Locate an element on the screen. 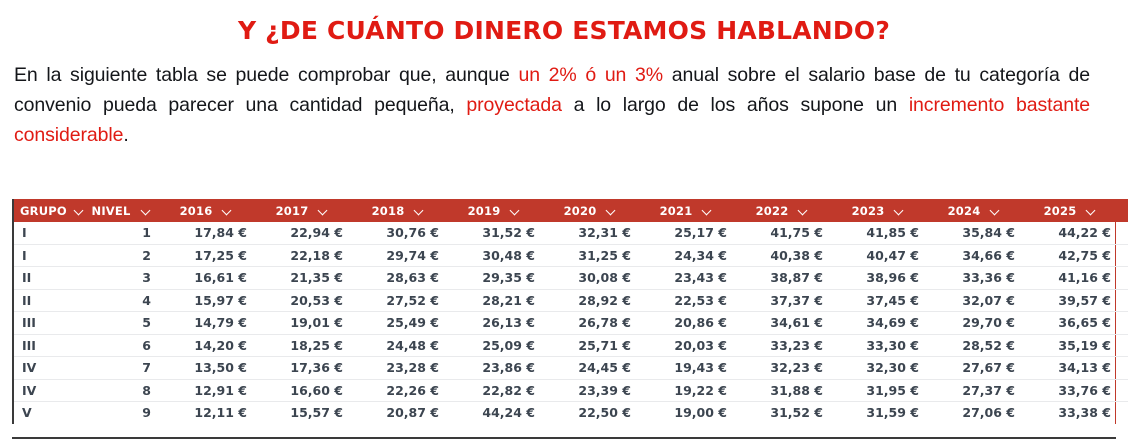 This screenshot has width=1128, height=440. cell-2025: 35,19 € is located at coordinates (1070, 345).